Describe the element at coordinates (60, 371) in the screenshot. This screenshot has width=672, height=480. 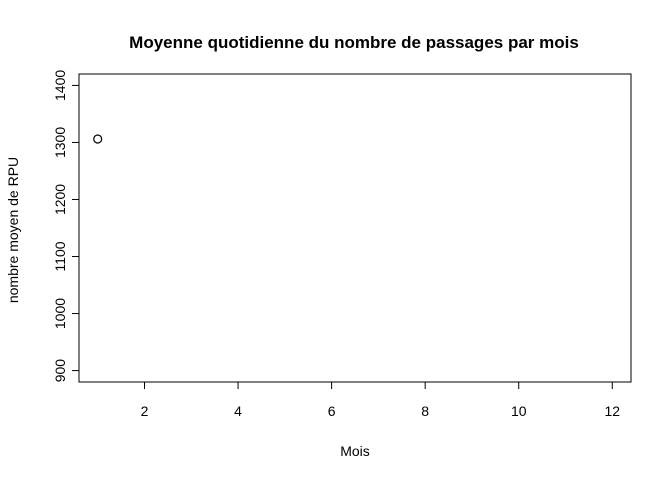
I see `y-tick-label: 900` at that location.